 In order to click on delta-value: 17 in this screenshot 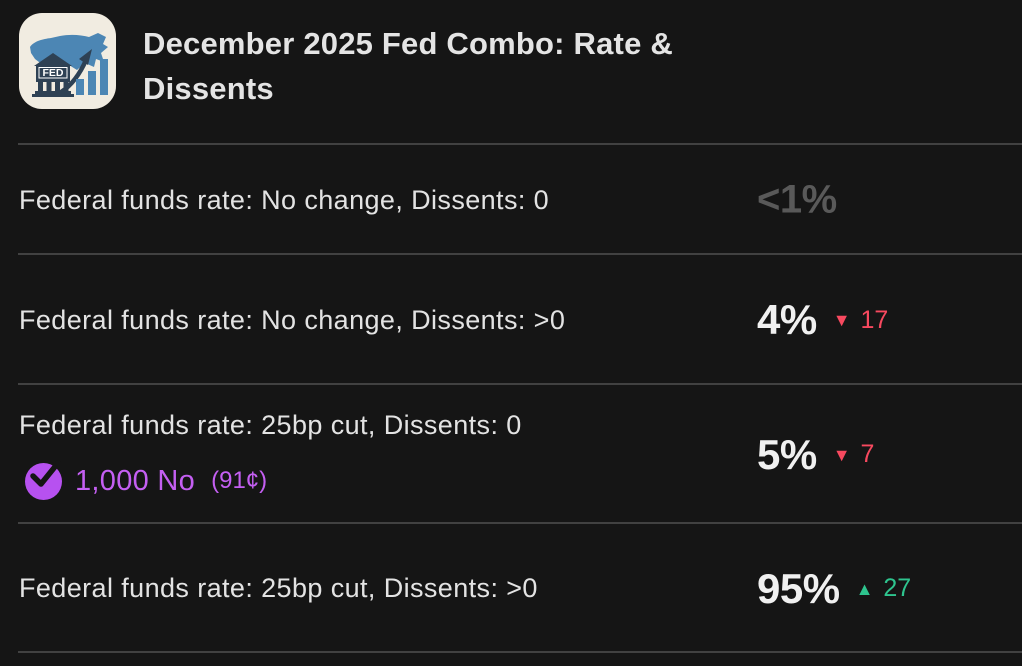, I will do `click(874, 319)`.